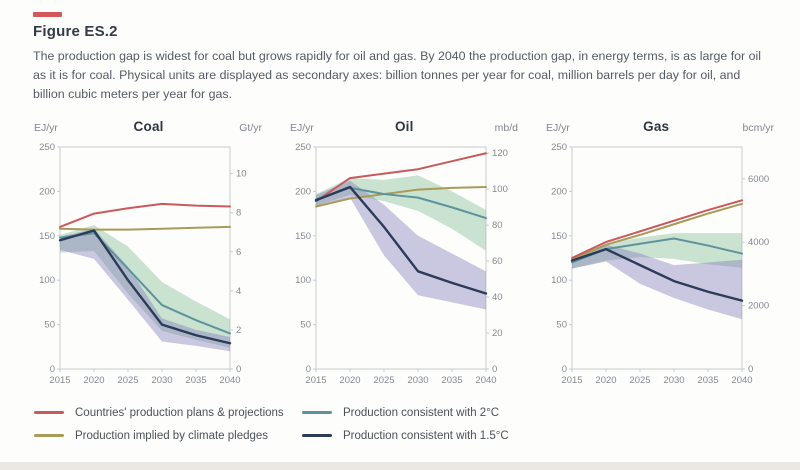 This screenshot has height=470, width=800. I want to click on chart-title-coal: Coal, so click(148, 126).